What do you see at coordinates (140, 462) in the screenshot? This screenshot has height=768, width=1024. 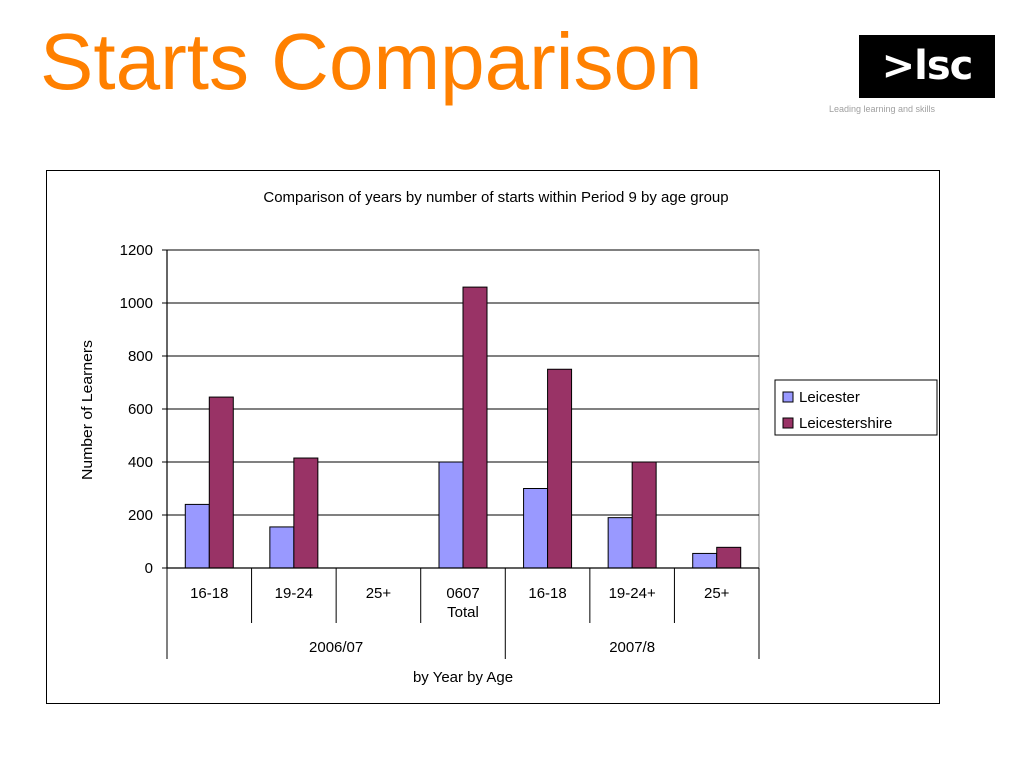 I see `y-tick-label: 400` at bounding box center [140, 462].